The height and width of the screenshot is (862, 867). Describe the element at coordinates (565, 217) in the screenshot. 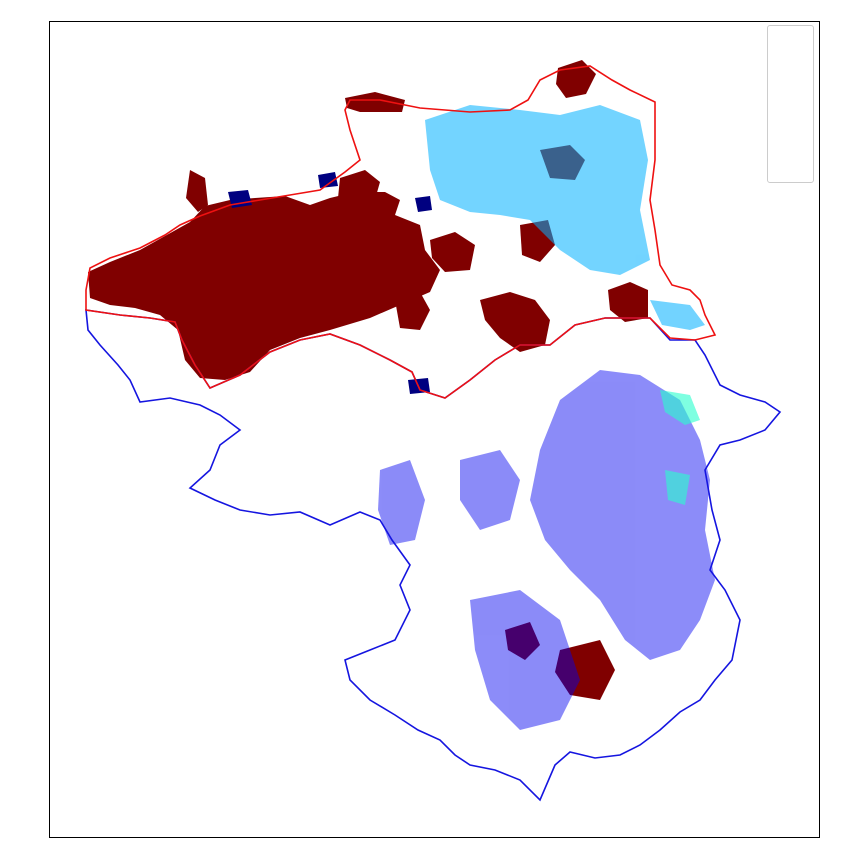

I see `class-3-area` at that location.